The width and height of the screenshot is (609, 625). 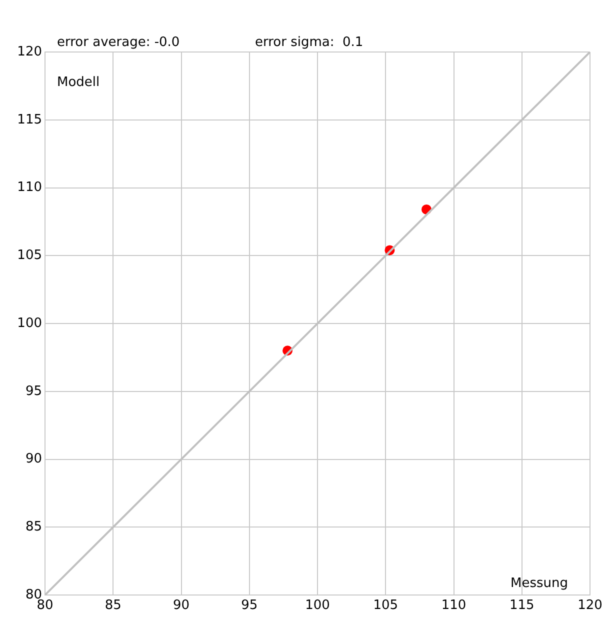 What do you see at coordinates (249, 606) in the screenshot?
I see `x-tick-label: 95` at bounding box center [249, 606].